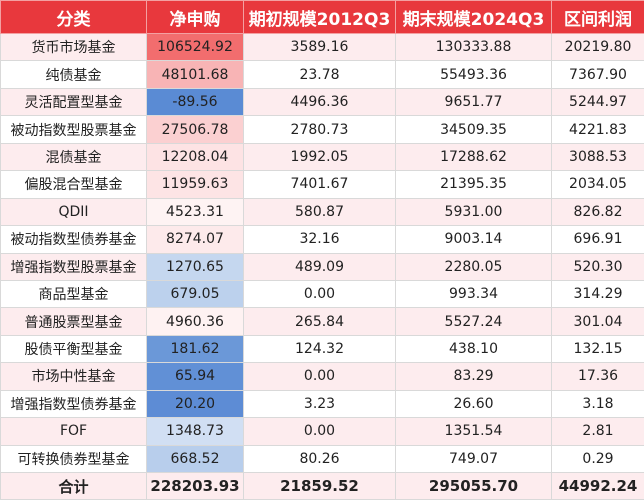 This screenshot has height=500, width=644. Describe the element at coordinates (195, 376) in the screenshot. I see `value-cell: 65.94` at that location.